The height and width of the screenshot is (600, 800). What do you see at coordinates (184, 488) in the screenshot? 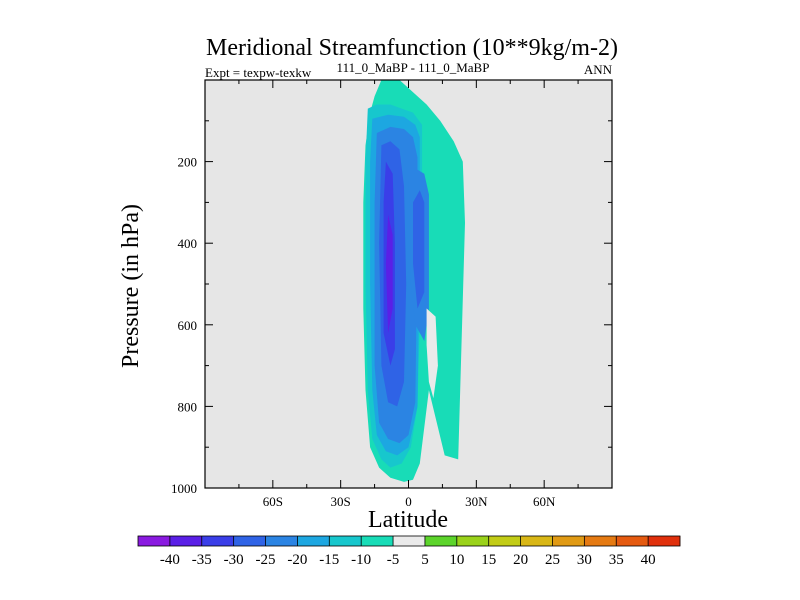
I see `y-tick-label: 1000` at bounding box center [184, 488].